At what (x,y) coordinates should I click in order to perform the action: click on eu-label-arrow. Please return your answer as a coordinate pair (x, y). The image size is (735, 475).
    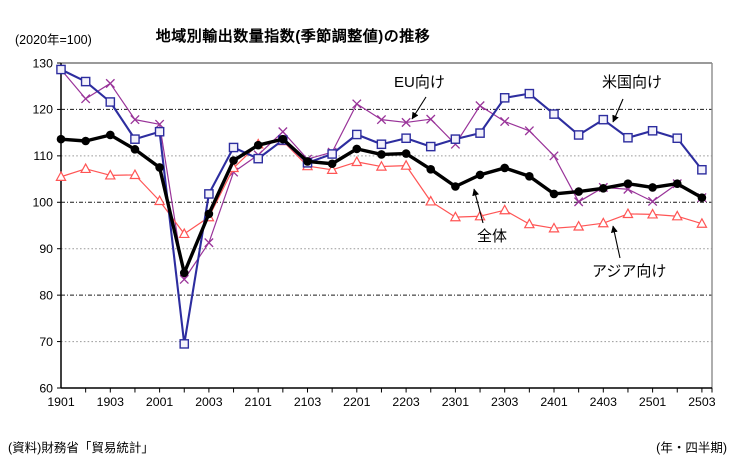
    Looking at the image, I should click on (419, 108).